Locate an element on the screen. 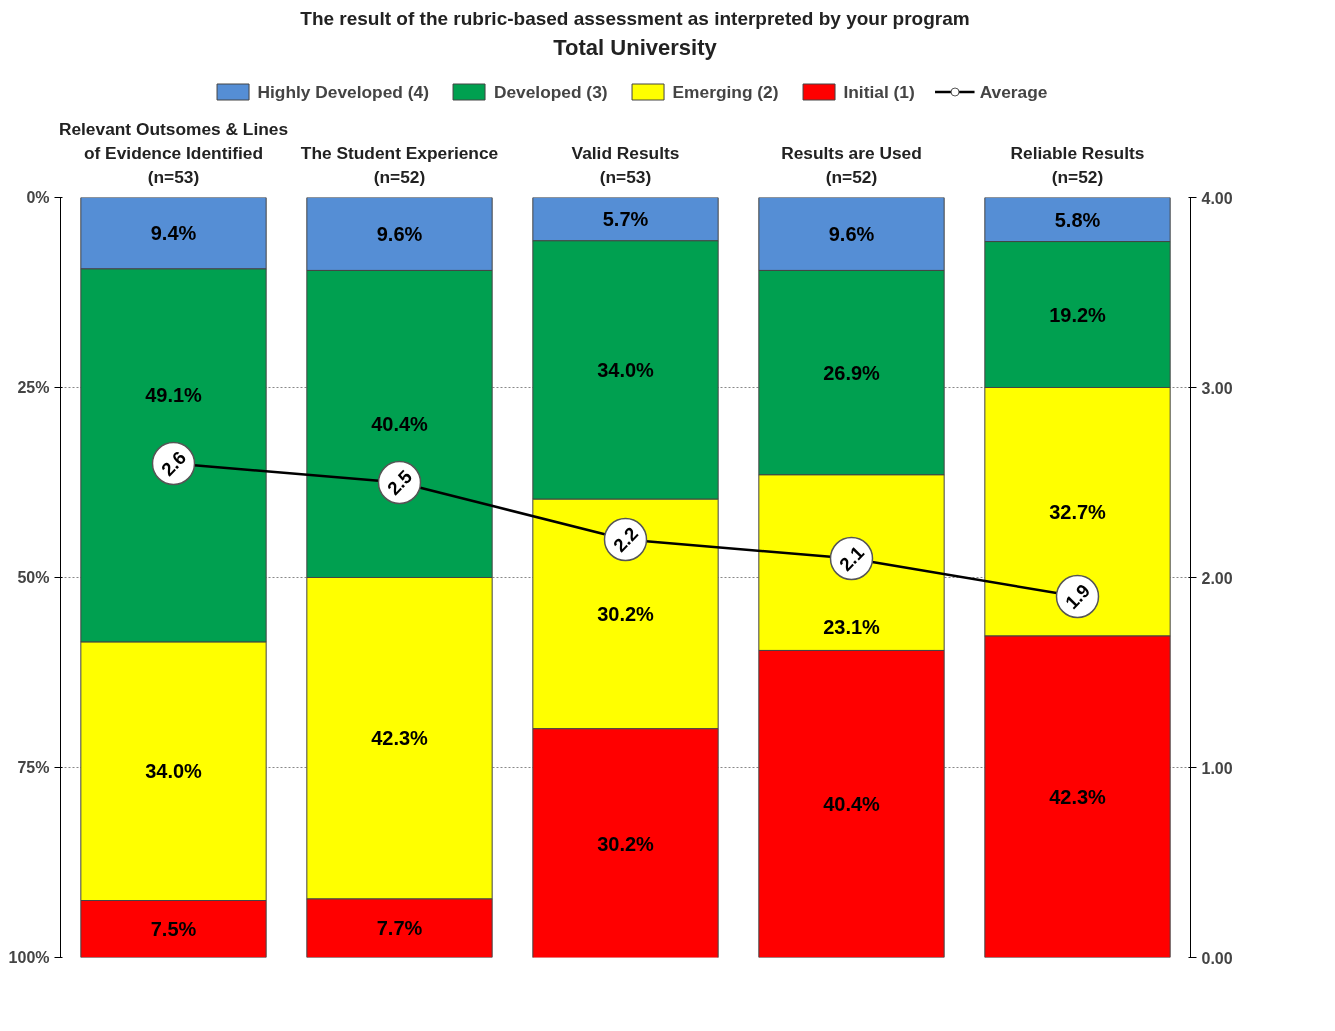 This screenshot has width=1335, height=1031. legend-label: Initial (1) is located at coordinates (879, 92).